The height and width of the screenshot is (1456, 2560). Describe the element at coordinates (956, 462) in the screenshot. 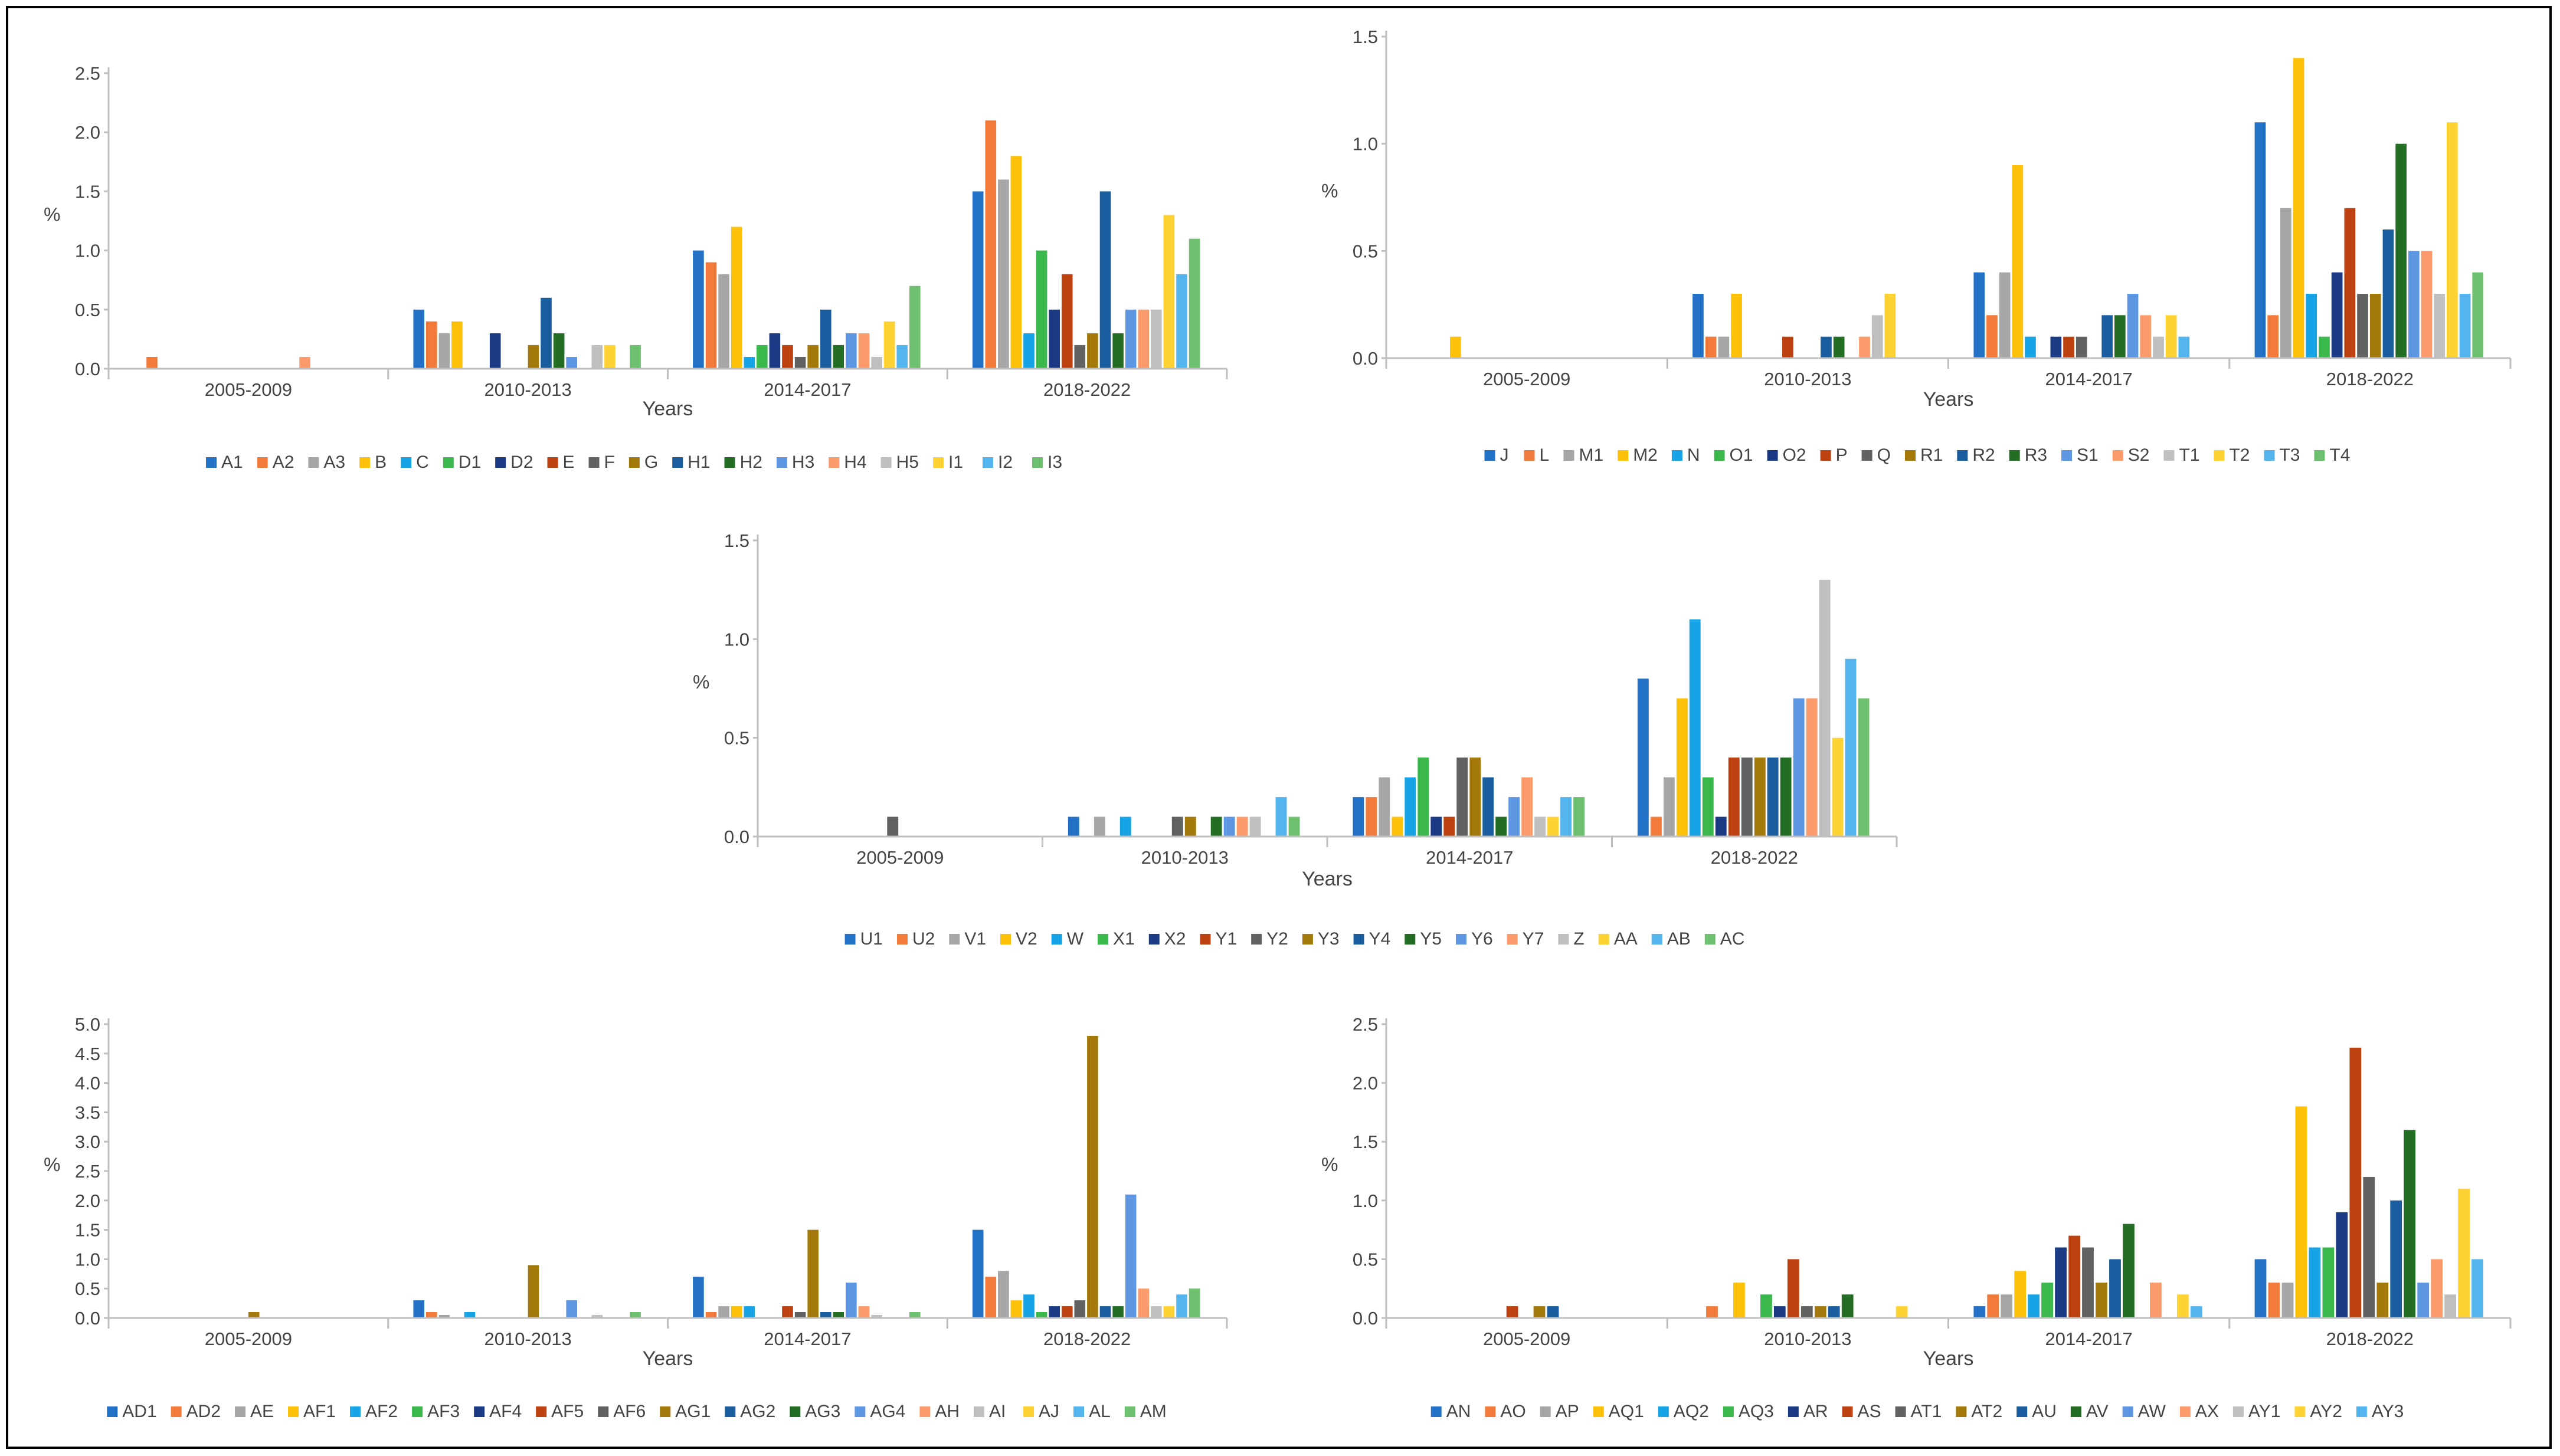

I see `legend-label: I1` at that location.